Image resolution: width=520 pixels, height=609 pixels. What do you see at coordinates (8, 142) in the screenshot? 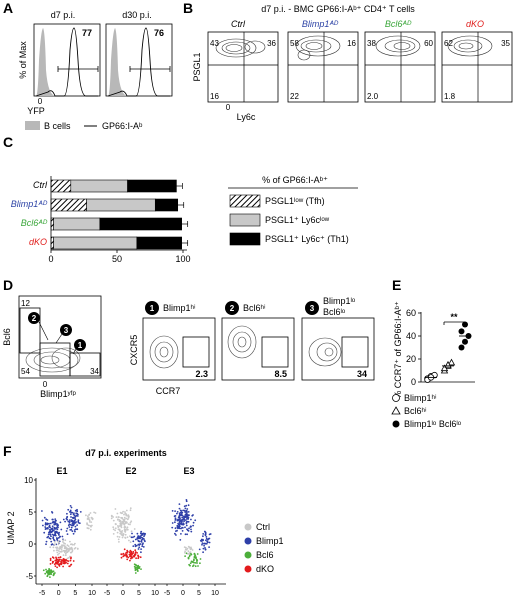
I see `panel-c-label: C` at bounding box center [8, 142].